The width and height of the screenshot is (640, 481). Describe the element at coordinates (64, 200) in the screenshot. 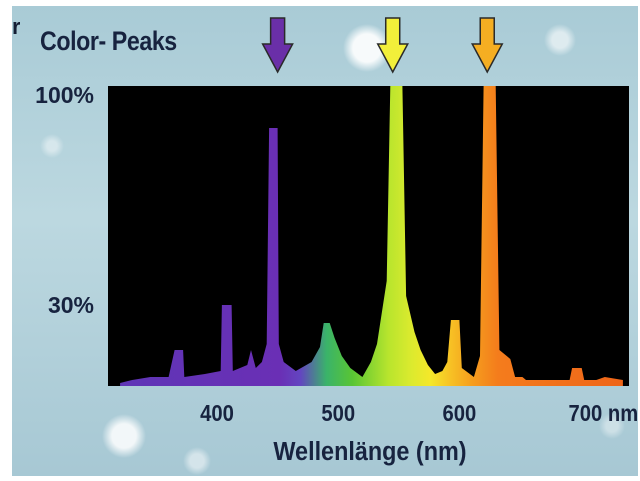

I see `y-tick-labels: 100% 30%` at that location.